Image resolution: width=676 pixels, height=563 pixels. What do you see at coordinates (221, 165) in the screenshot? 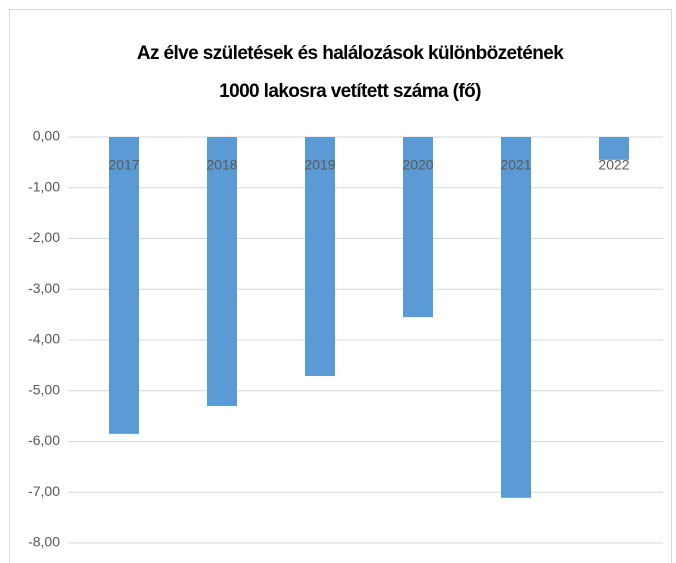
I see `x-tick-label: 2018` at bounding box center [221, 165].